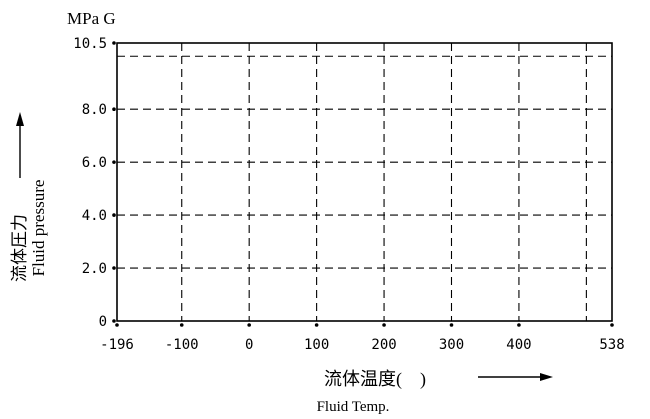  What do you see at coordinates (451, 345) in the screenshot?
I see `x-tick-label: 300` at bounding box center [451, 345].